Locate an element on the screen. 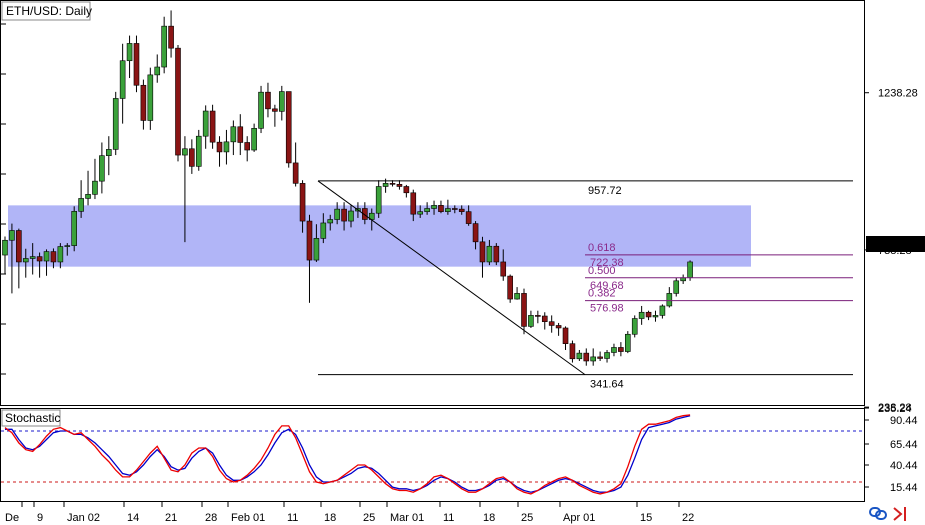 Image resolution: width=925 pixels, height=525 pixels. stochastic-line is located at coordinates (348, 454).